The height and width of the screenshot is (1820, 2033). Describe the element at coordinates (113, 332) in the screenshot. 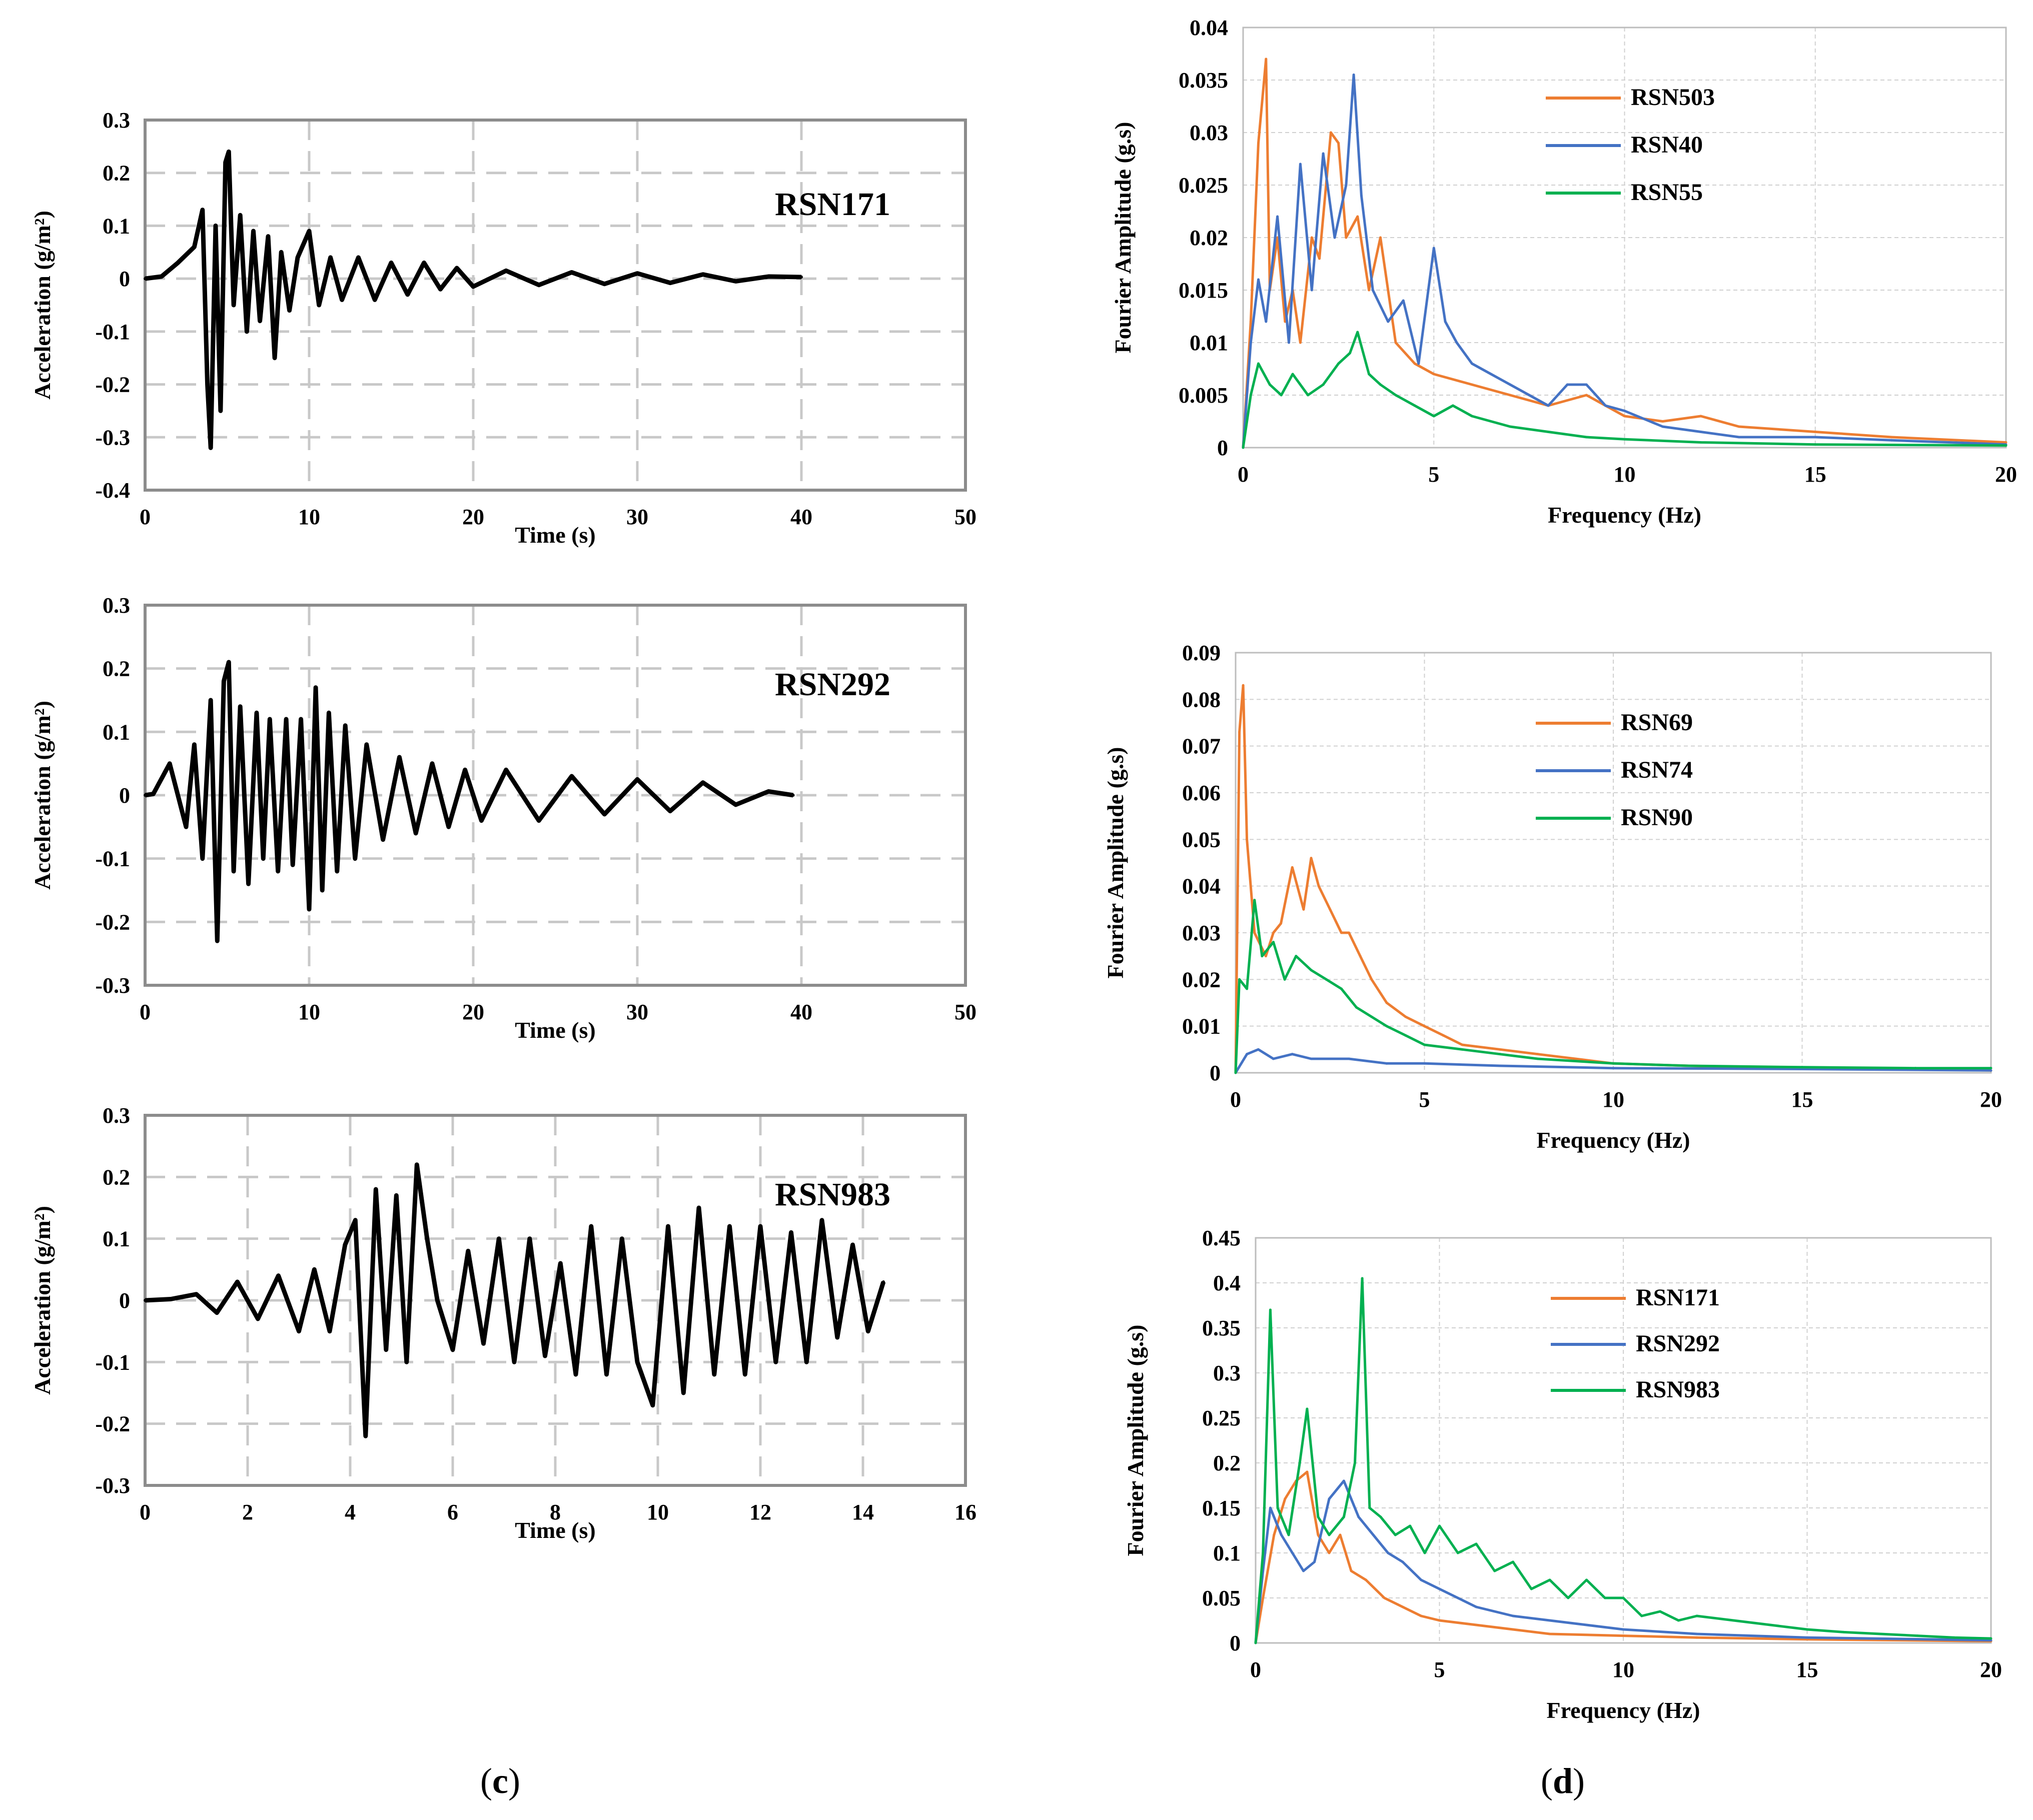

I see `y-tick-label: -0.1` at that location.